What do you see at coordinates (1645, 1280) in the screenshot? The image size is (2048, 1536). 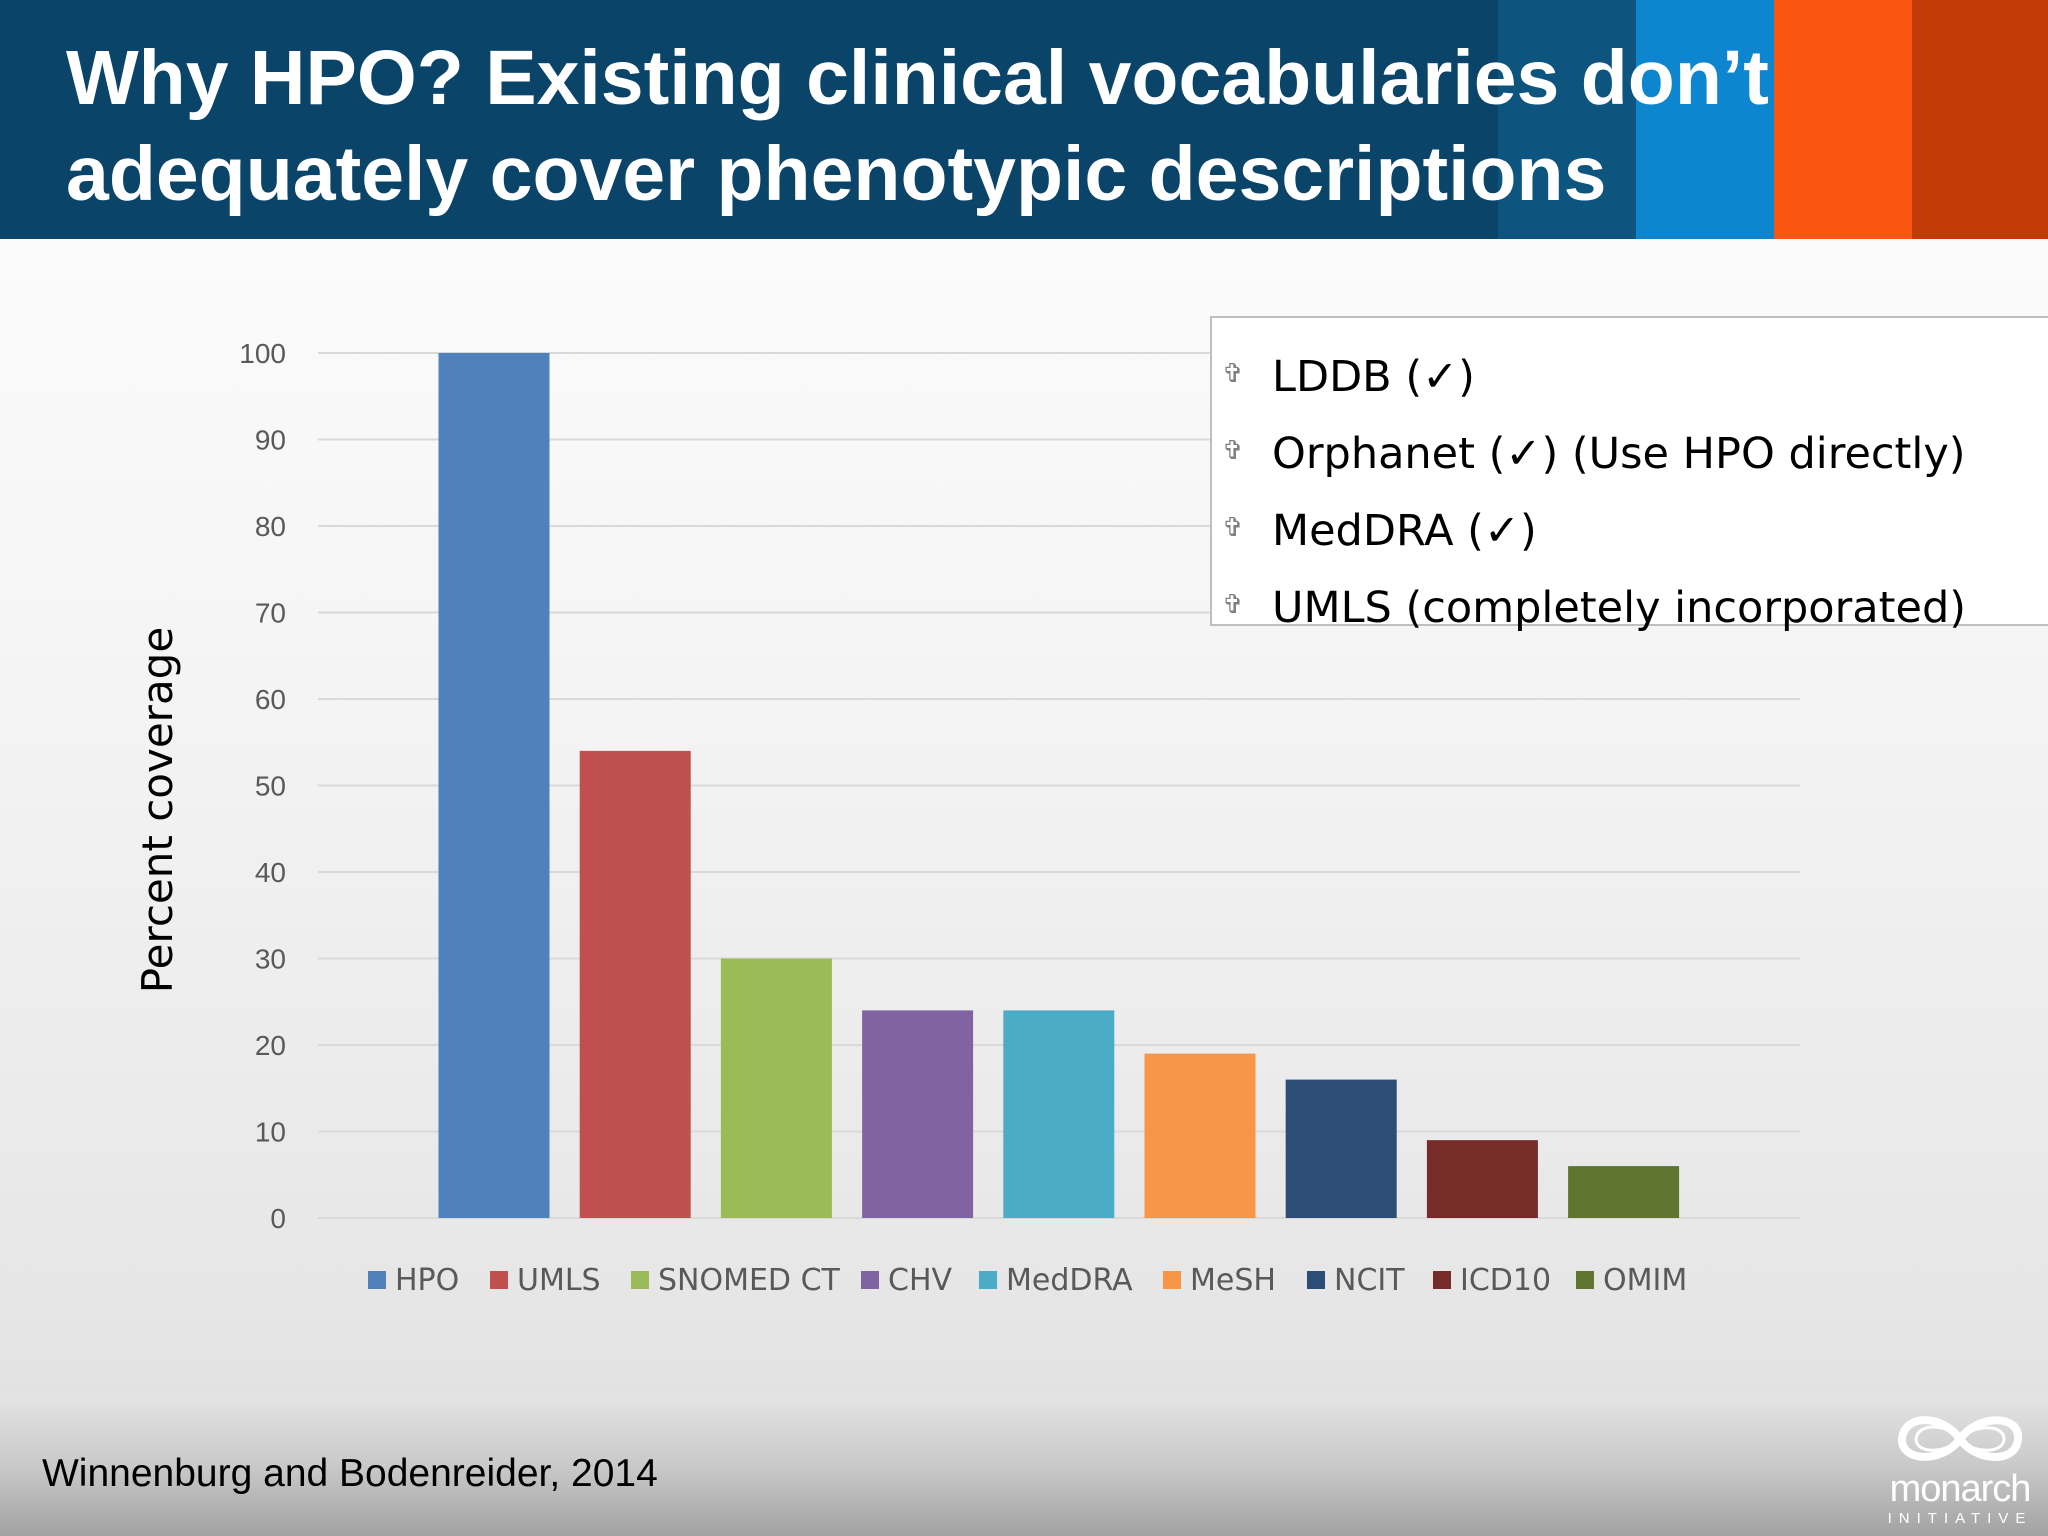 I see `legend-label: OMIM` at bounding box center [1645, 1280].